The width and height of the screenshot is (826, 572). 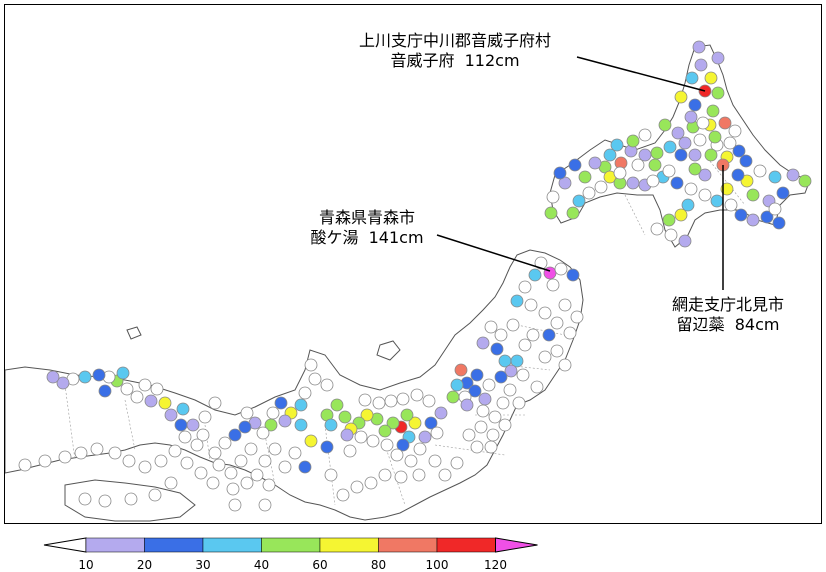 I want to click on callout-aomori-line2: 酸ケ湯 141cm, so click(x=367, y=238).